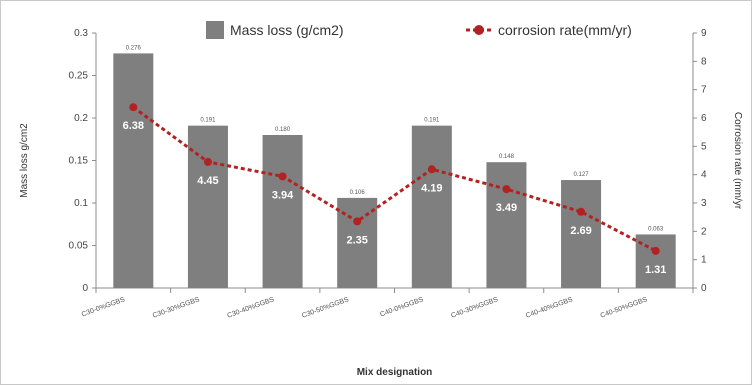 The image size is (752, 386). What do you see at coordinates (565, 30) in the screenshot?
I see `legend-line-label: corrosion rate(mm/yr)` at bounding box center [565, 30].